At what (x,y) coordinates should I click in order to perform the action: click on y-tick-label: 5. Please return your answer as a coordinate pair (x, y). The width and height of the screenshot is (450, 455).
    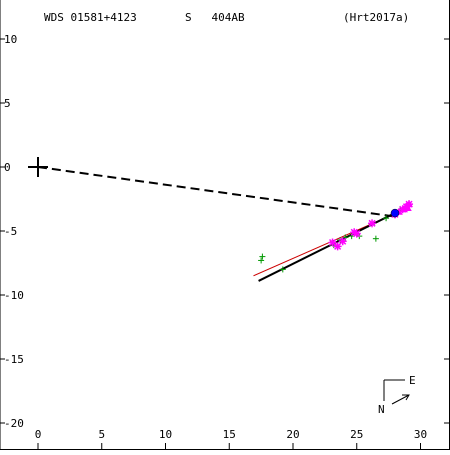
    Looking at the image, I should click on (7, 103).